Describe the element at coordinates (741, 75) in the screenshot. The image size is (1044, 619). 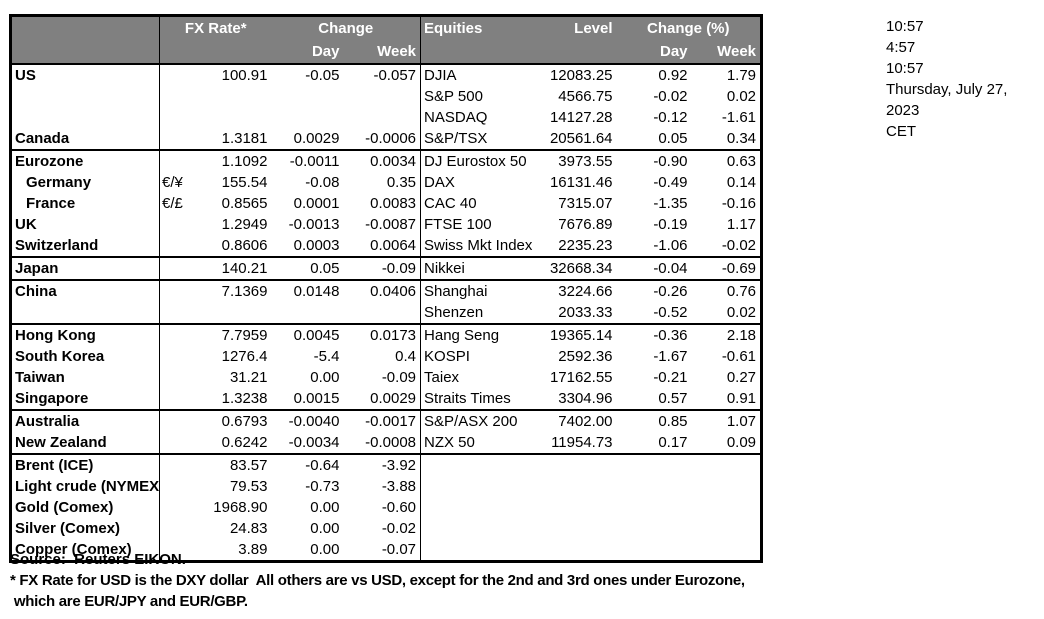
I see `equity-week-change-cell: 1.79` at that location.